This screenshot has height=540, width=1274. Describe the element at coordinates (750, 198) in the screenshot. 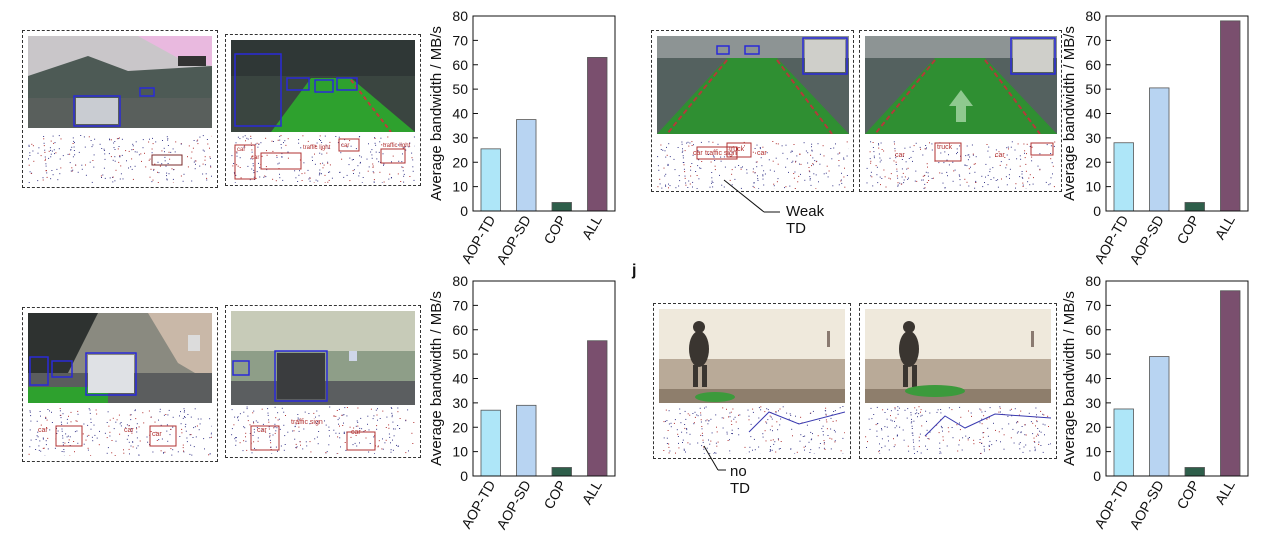

I see `weak-td-pointer` at that location.